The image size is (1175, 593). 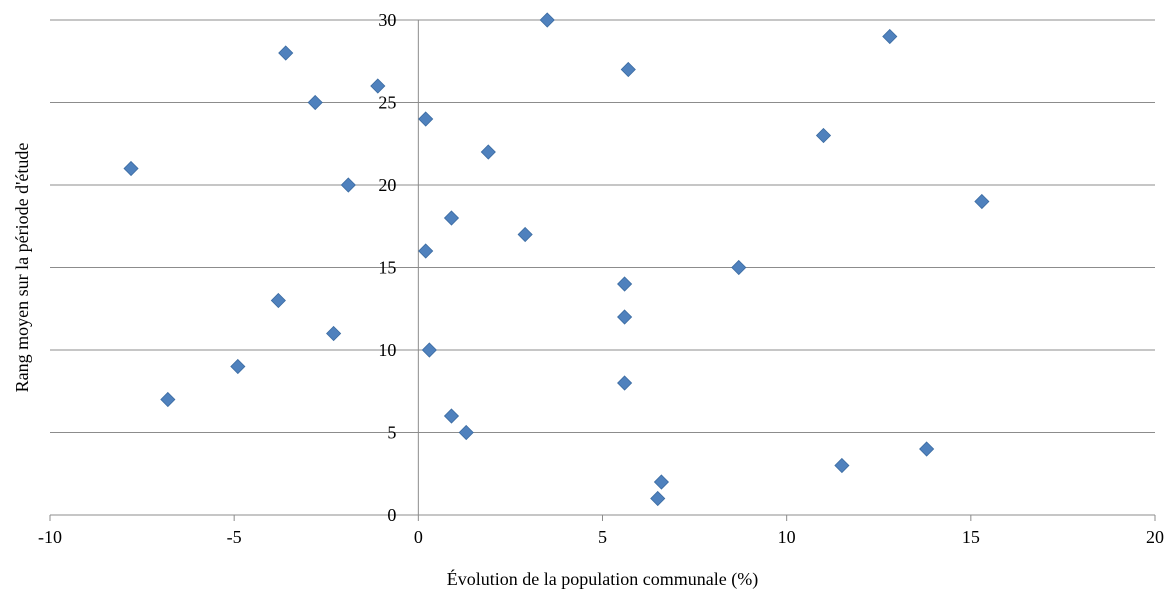 I want to click on y-tick-label: 30, so click(x=387, y=20).